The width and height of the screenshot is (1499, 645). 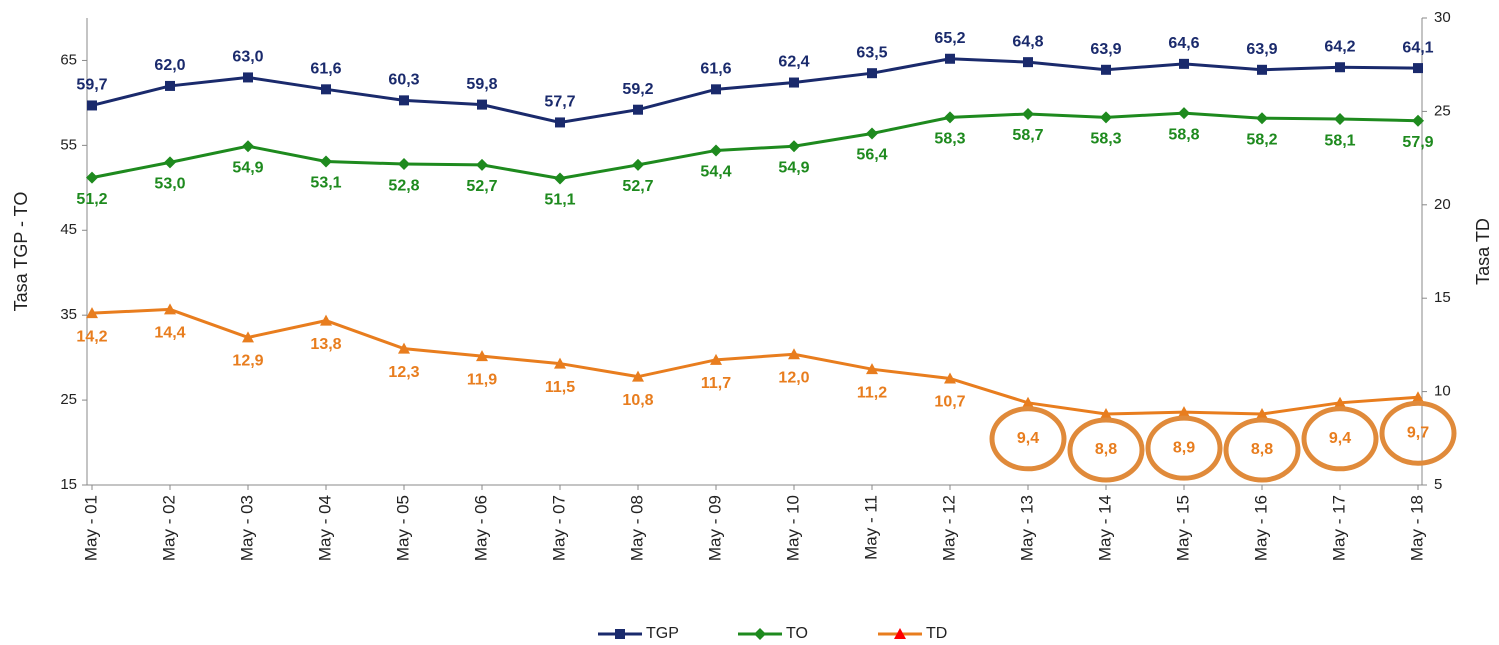 I want to click on y-tick-label: 15, so click(x=68, y=484).